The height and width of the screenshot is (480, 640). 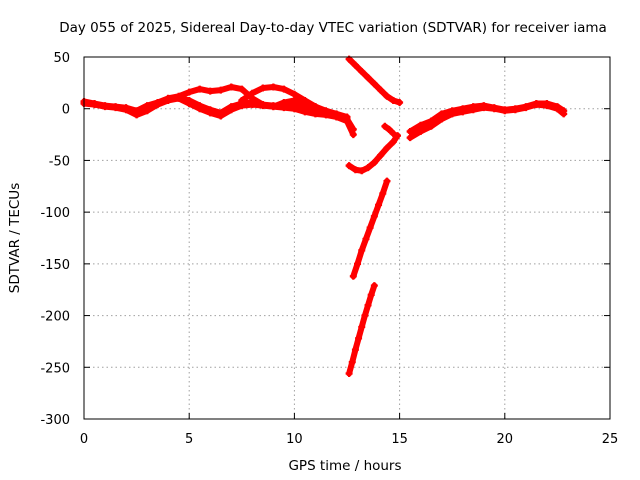 What do you see at coordinates (370, 228) in the screenshot?
I see `series-arc-h` at bounding box center [370, 228].